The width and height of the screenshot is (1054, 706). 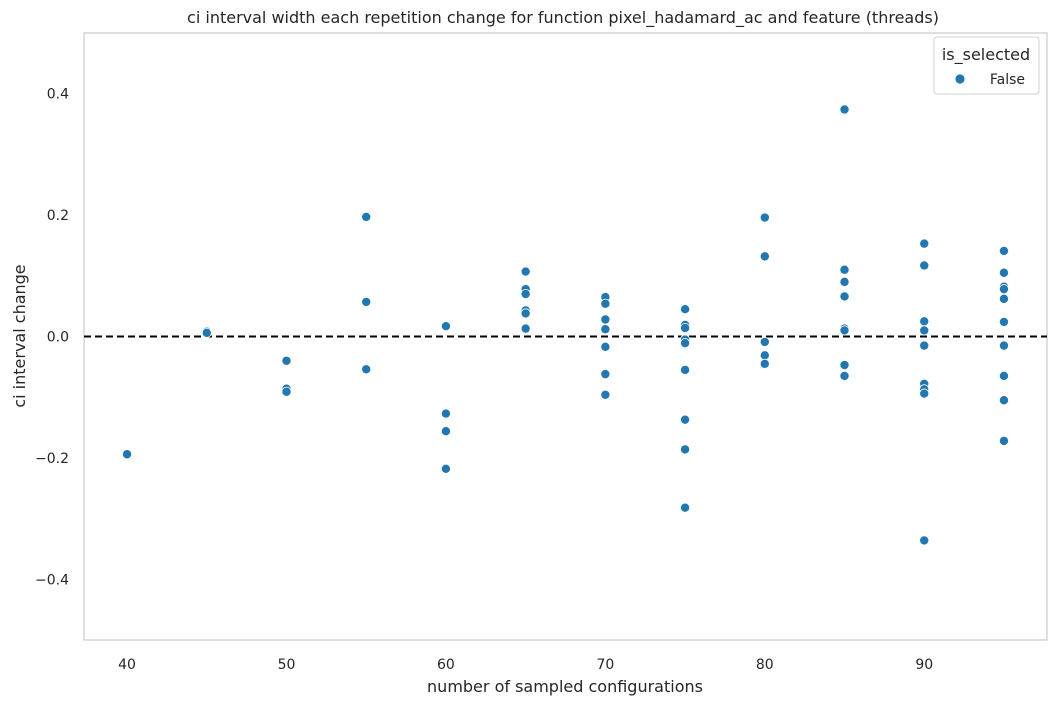 I want to click on x-tick-label: 80, so click(x=765, y=665).